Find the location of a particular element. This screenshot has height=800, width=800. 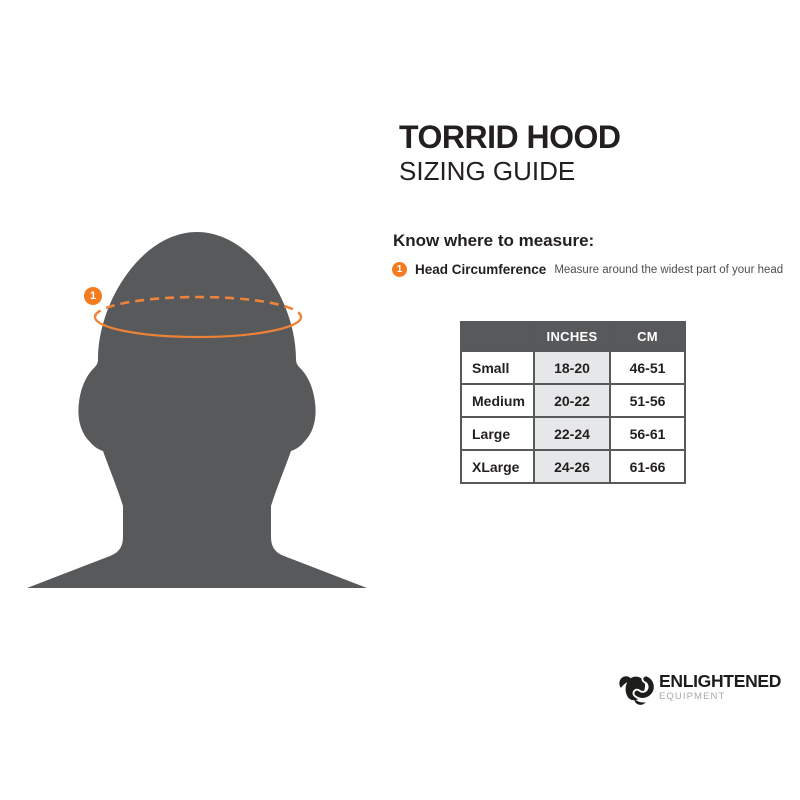

measurement-line-solid is located at coordinates (198, 327).